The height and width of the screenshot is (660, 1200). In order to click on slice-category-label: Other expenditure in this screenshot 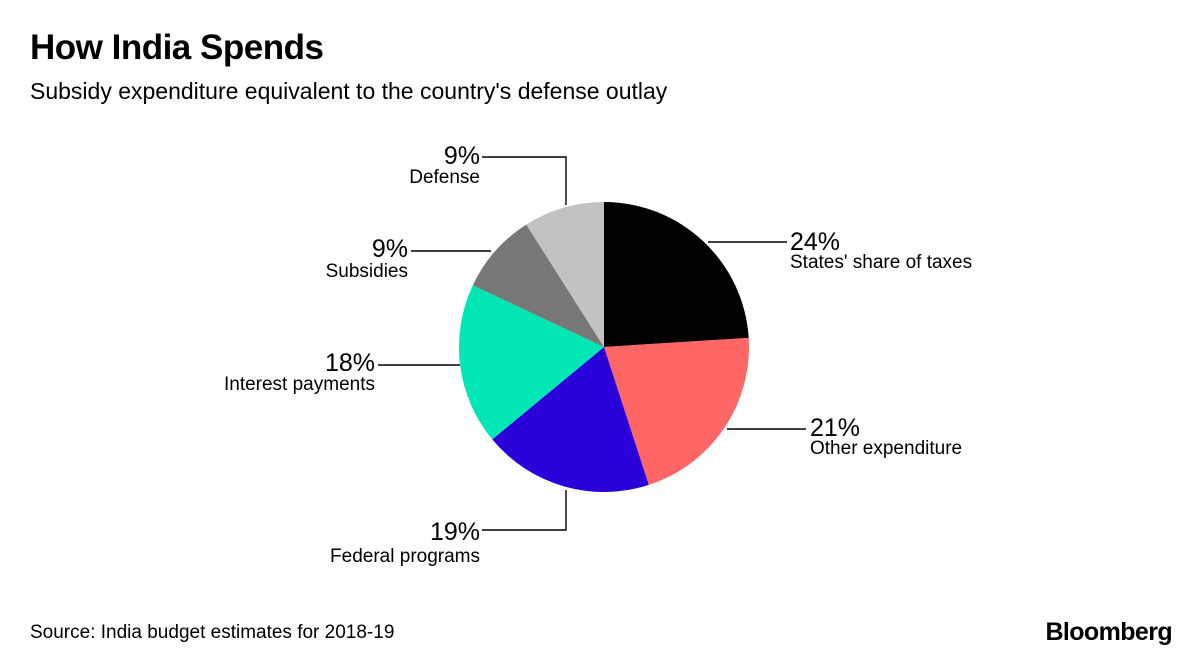, I will do `click(886, 448)`.